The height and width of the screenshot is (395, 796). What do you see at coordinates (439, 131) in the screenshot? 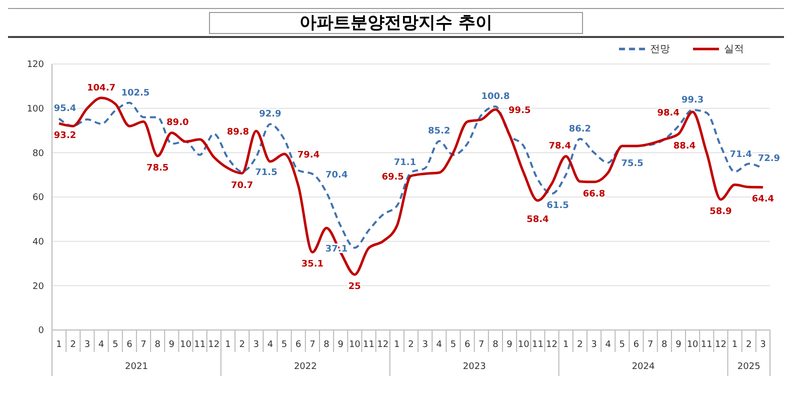
I see `data-label: 85.2` at bounding box center [439, 131].